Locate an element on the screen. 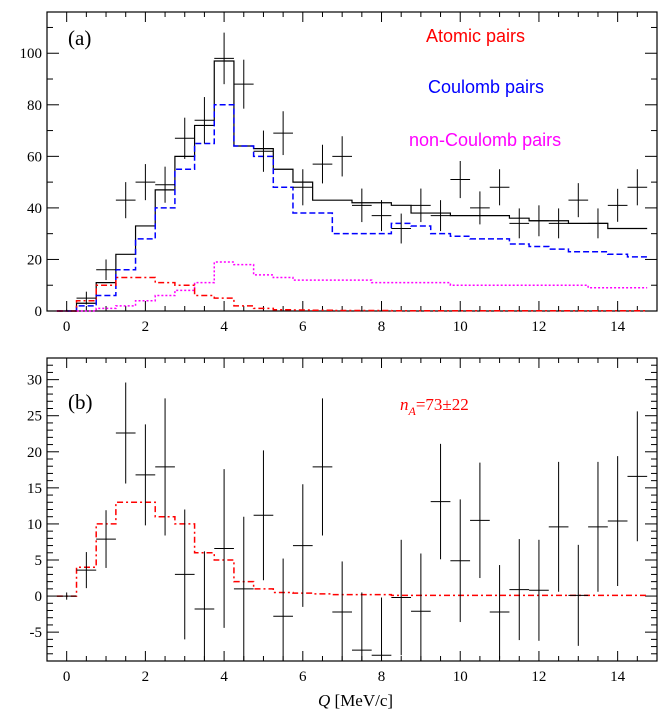 This screenshot has height=715, width=670. a-y-tick-label: 20 is located at coordinates (34, 260).